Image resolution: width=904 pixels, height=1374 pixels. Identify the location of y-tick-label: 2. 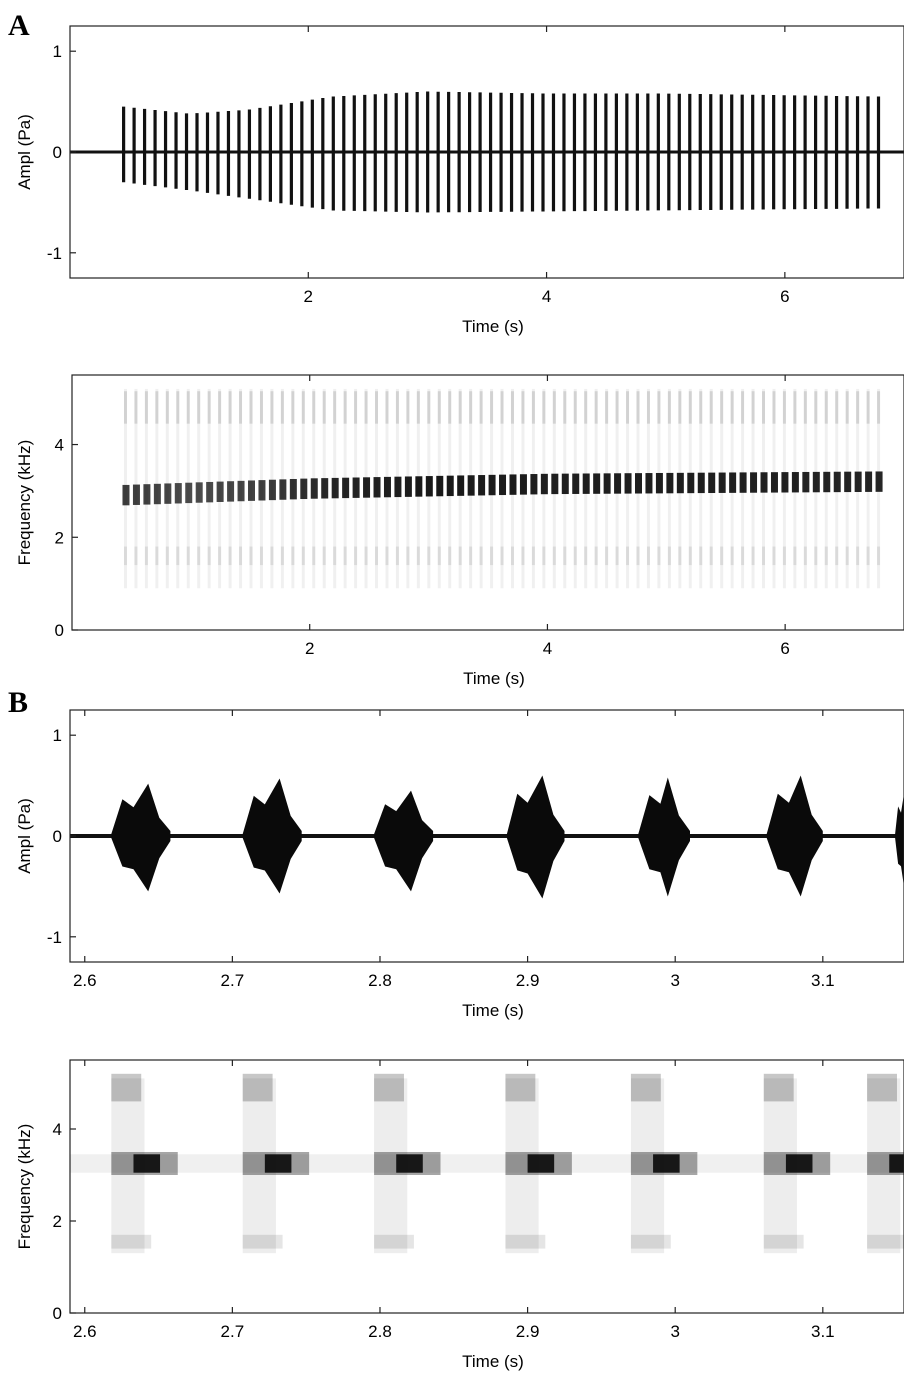
(59, 537).